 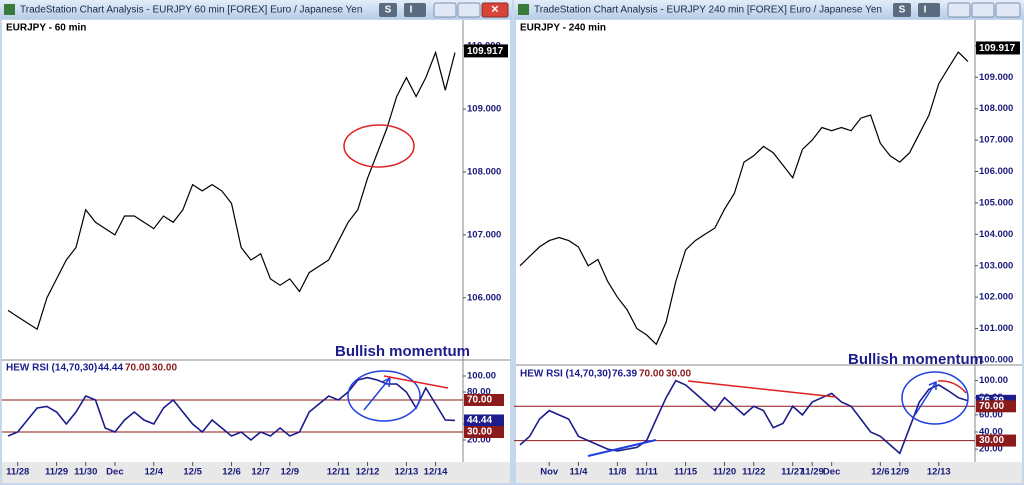 I want to click on x-tick-label: 11/4, so click(x=578, y=472).